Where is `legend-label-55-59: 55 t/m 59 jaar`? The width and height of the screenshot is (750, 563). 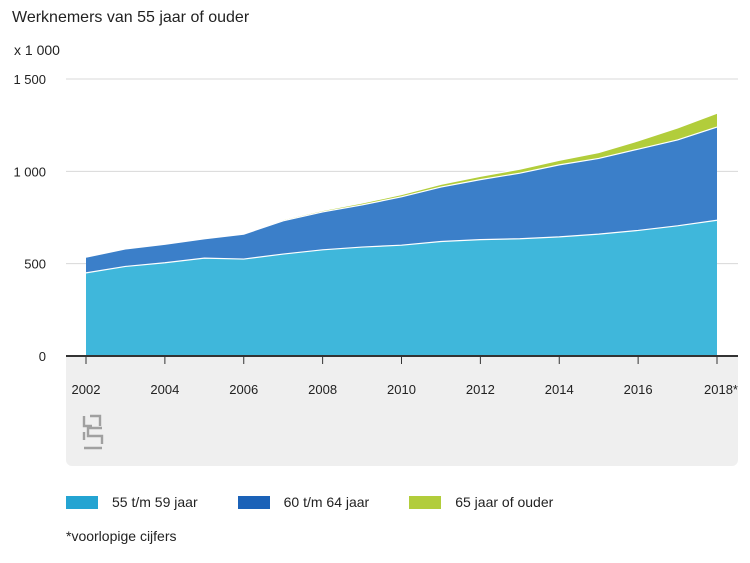
legend-label-55-59: 55 t/m 59 jaar is located at coordinates (155, 502).